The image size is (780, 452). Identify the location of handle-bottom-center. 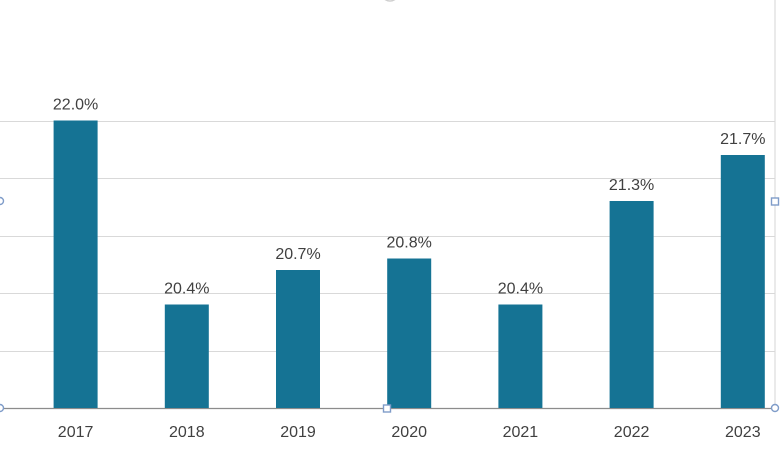
(387, 408).